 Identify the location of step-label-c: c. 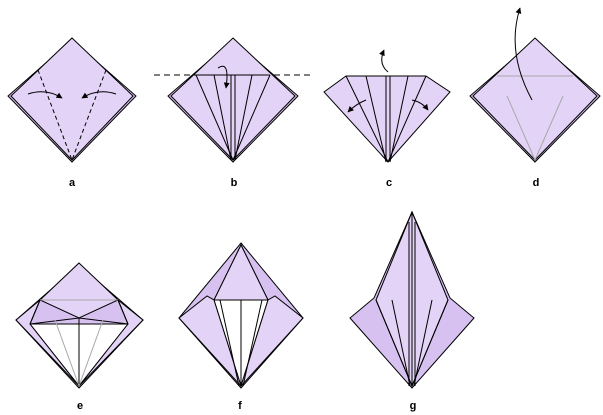
(389, 183).